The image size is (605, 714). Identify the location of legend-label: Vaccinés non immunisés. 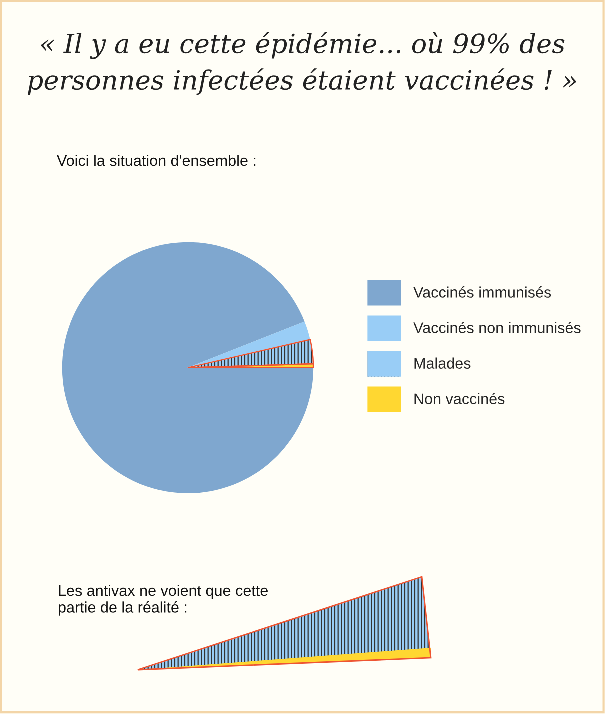
(497, 328).